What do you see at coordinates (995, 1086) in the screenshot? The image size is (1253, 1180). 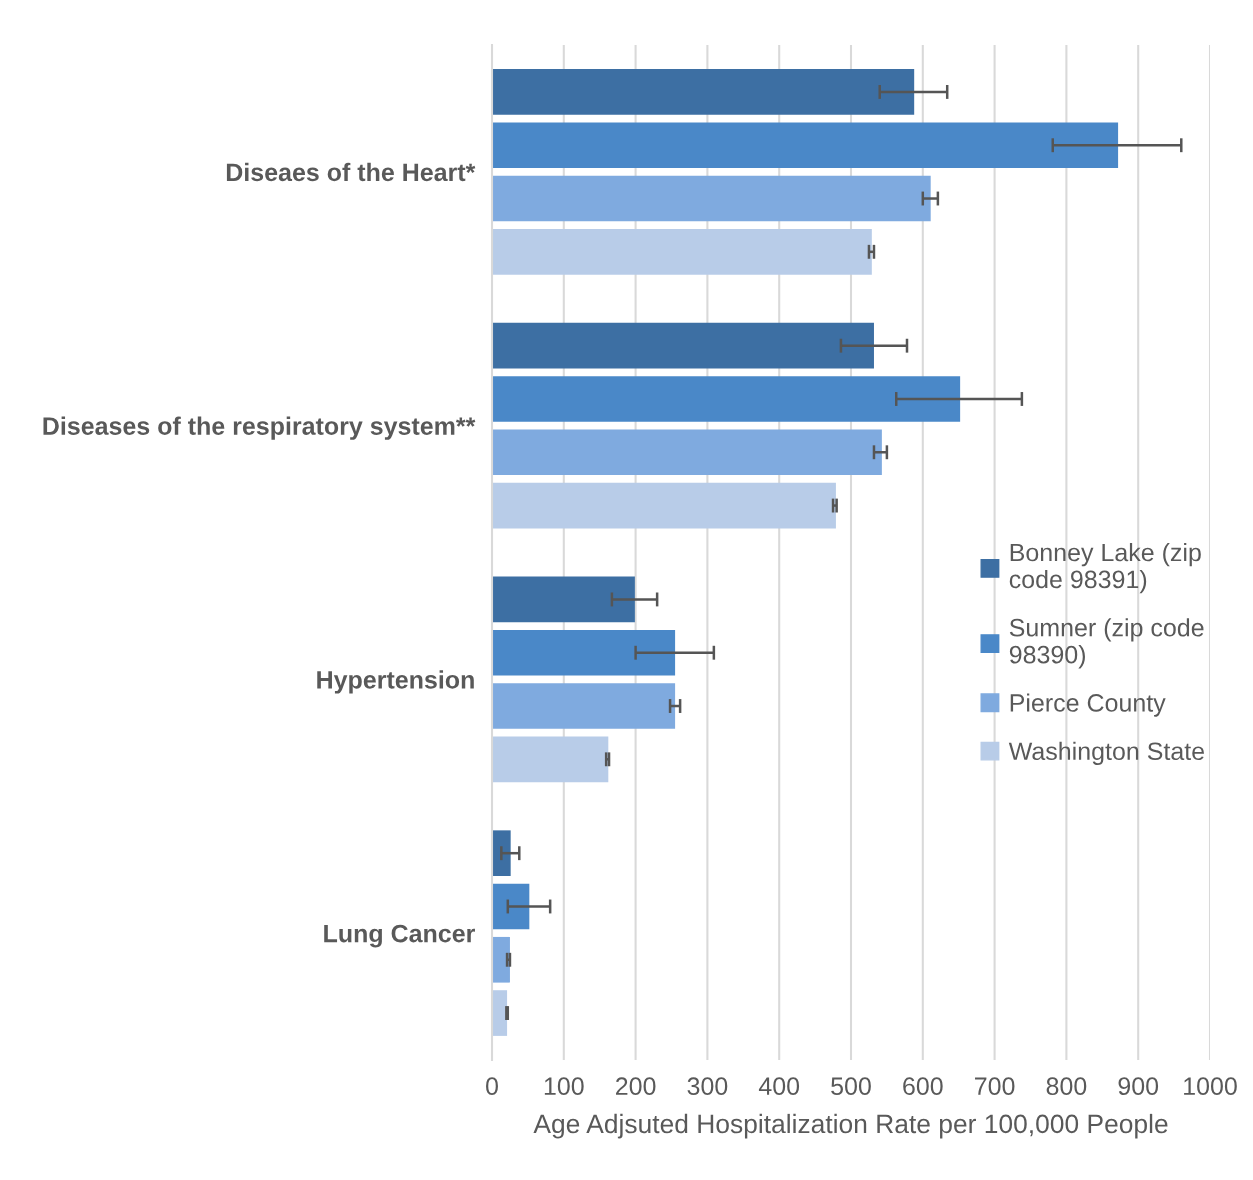 I see `x-tick-label: 700` at bounding box center [995, 1086].